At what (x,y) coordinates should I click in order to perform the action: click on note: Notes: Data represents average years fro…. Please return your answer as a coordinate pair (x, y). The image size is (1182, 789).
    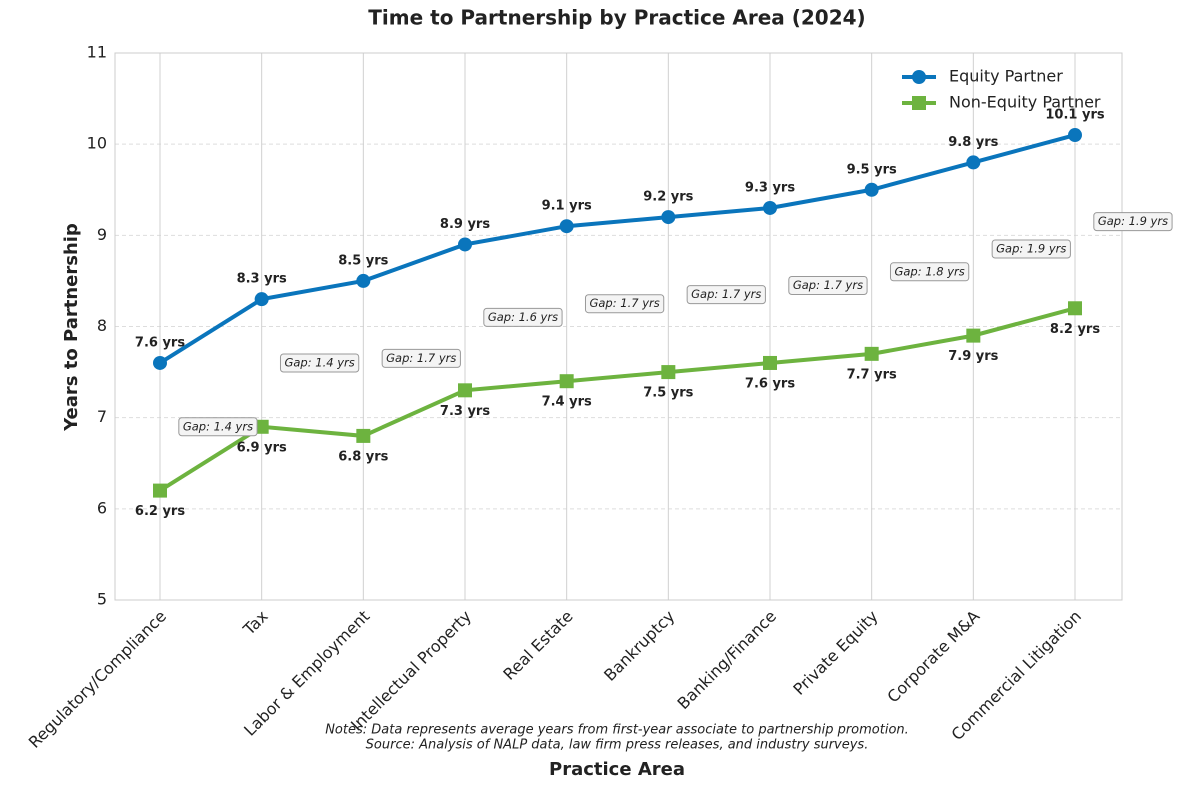
    Looking at the image, I should click on (617, 730).